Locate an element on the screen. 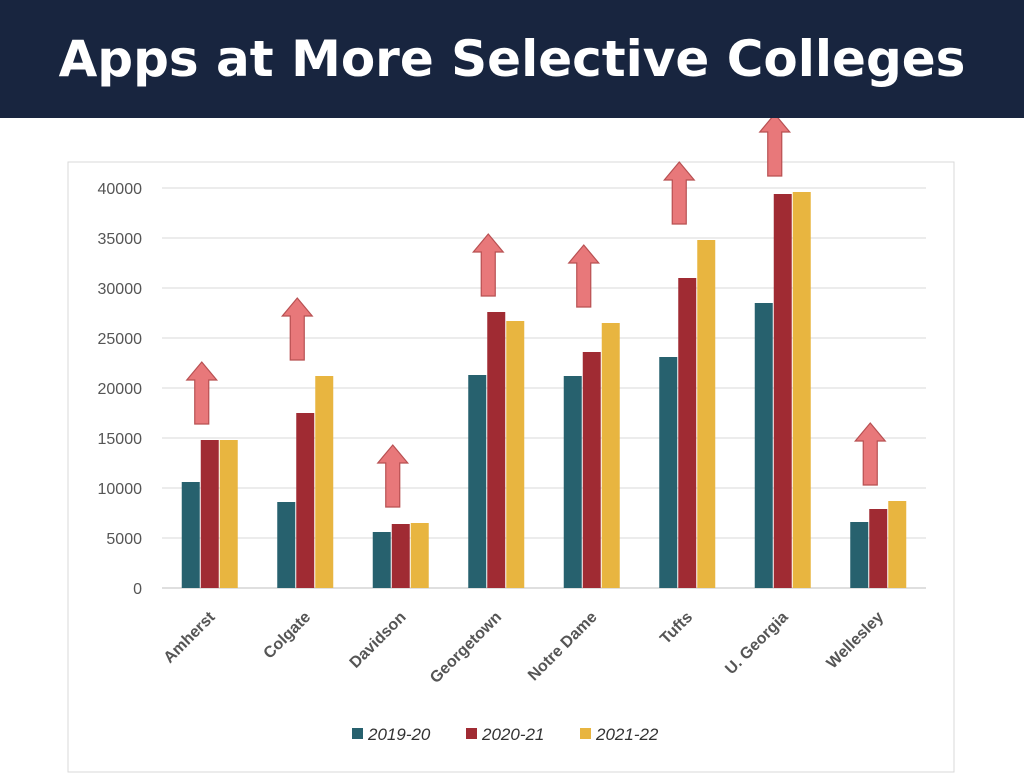  bar-2020-21-tufts is located at coordinates (687, 433).